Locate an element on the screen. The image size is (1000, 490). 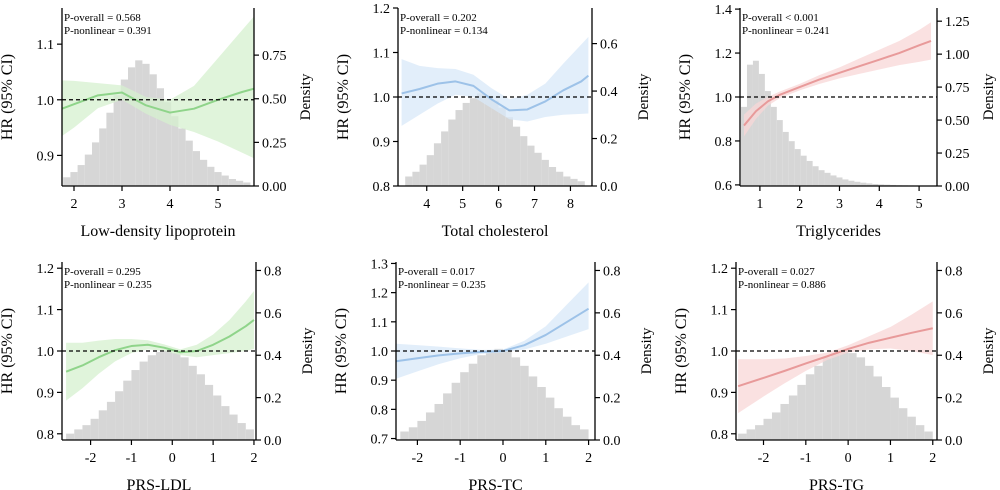
x-tick-label: 6 is located at coordinates (498, 204).